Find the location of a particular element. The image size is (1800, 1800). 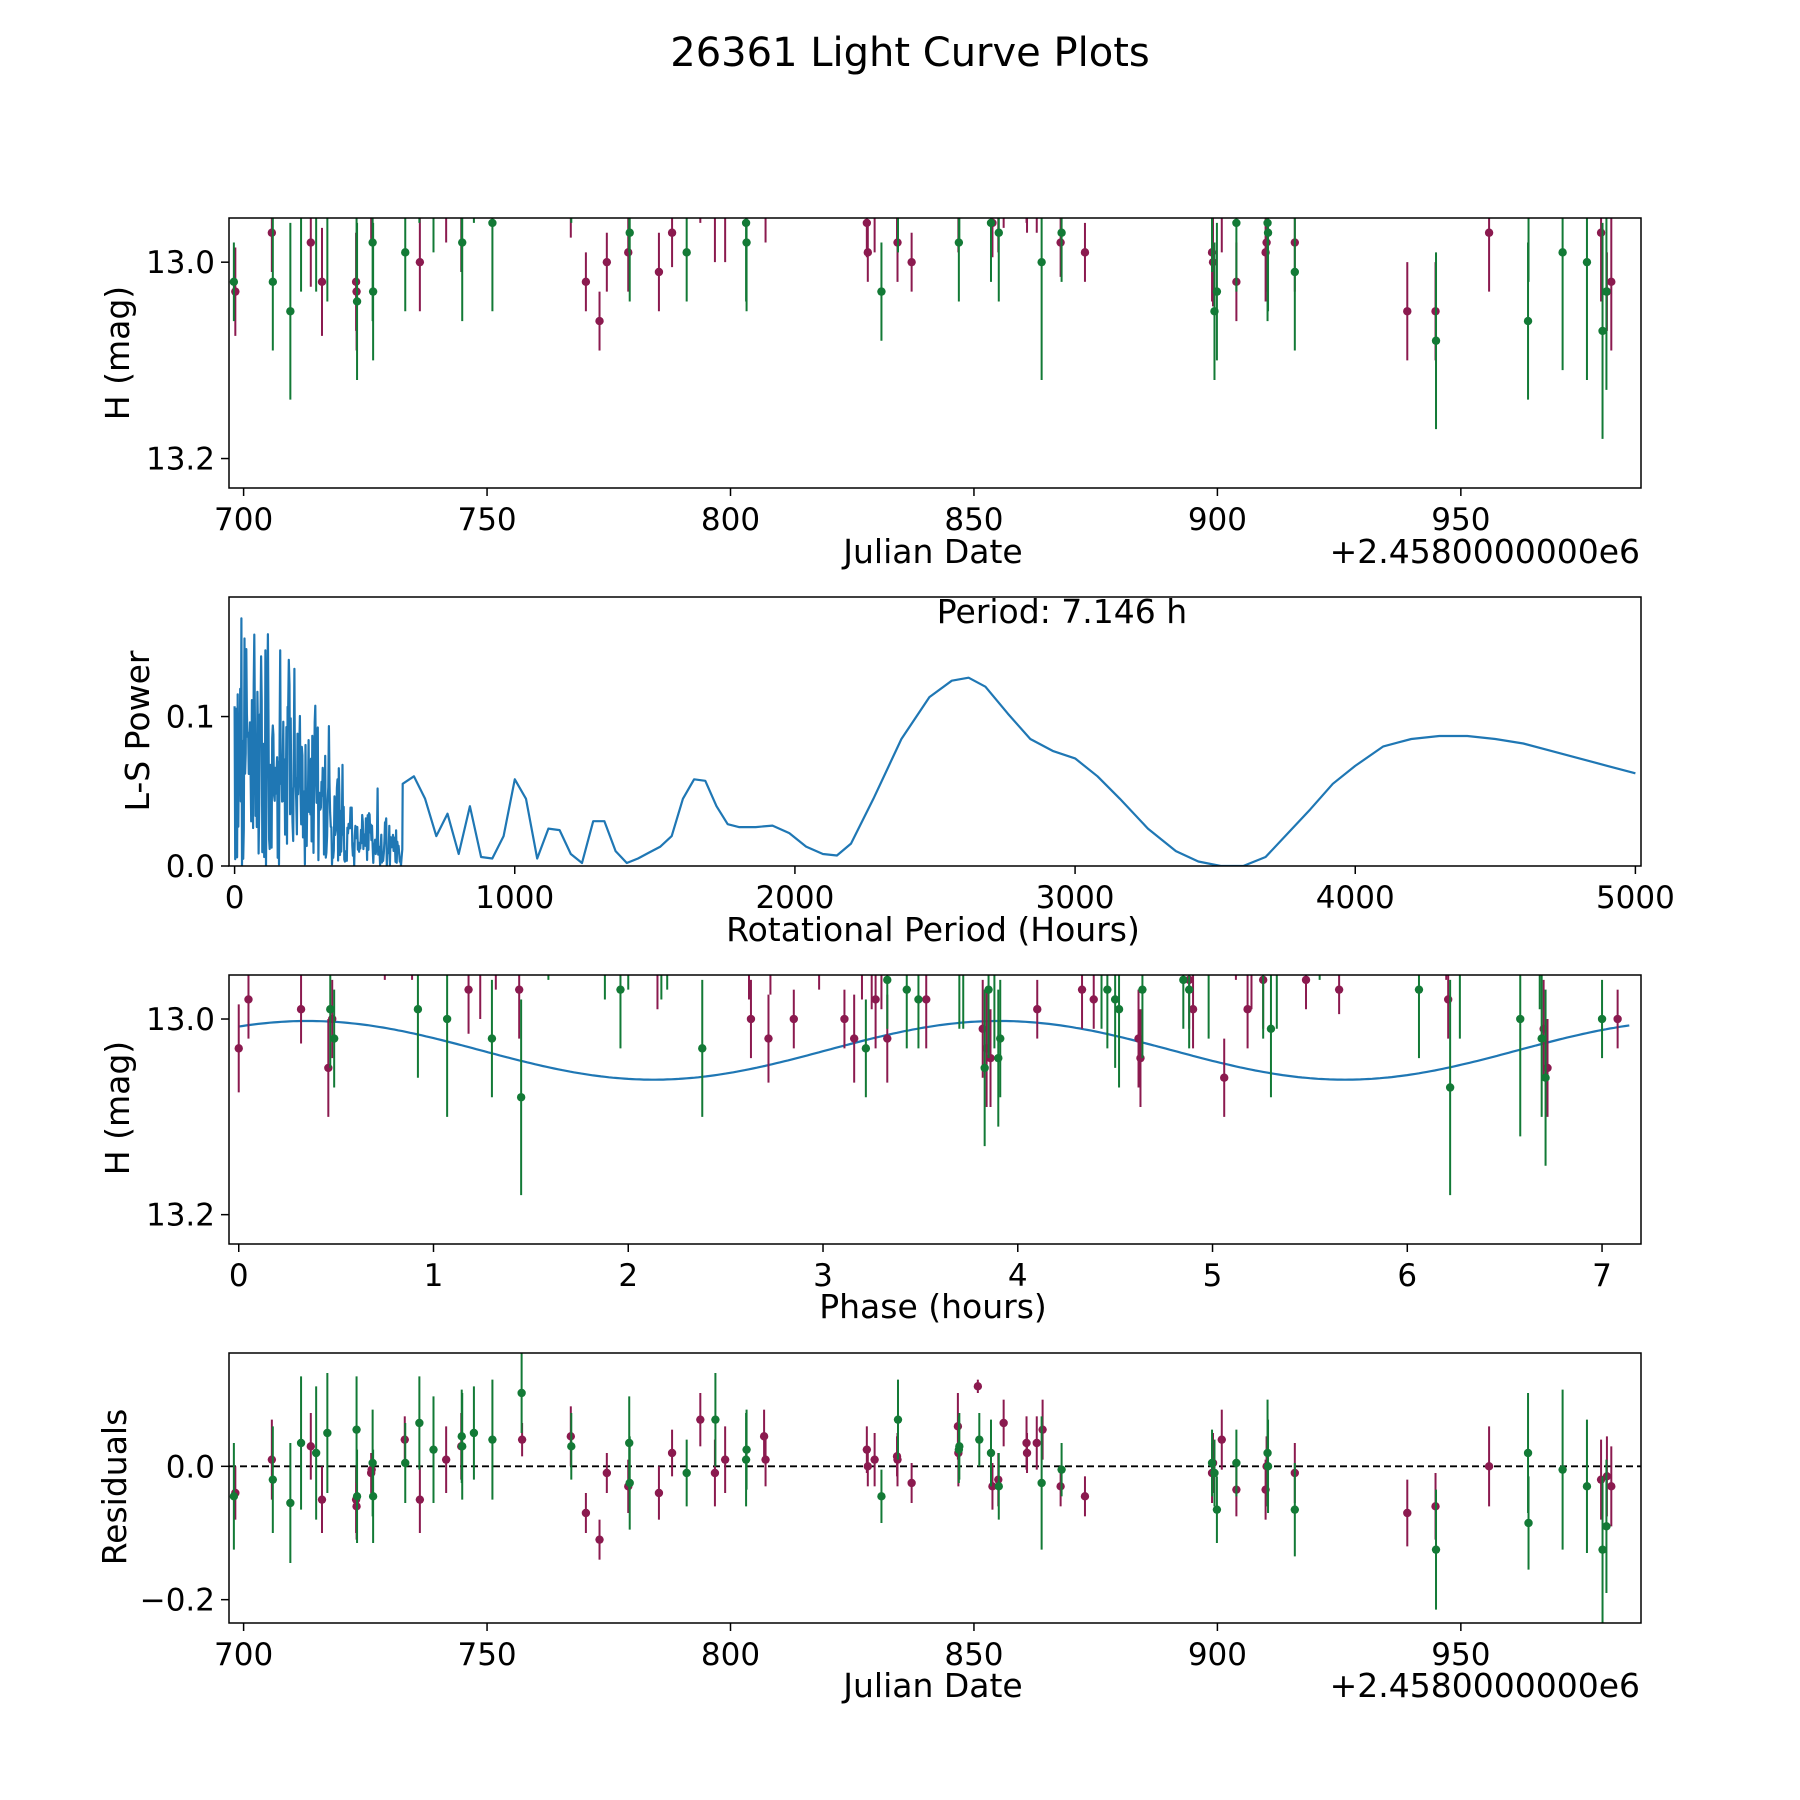

period-annotation: Period: 7.146 h is located at coordinates (1062, 611).